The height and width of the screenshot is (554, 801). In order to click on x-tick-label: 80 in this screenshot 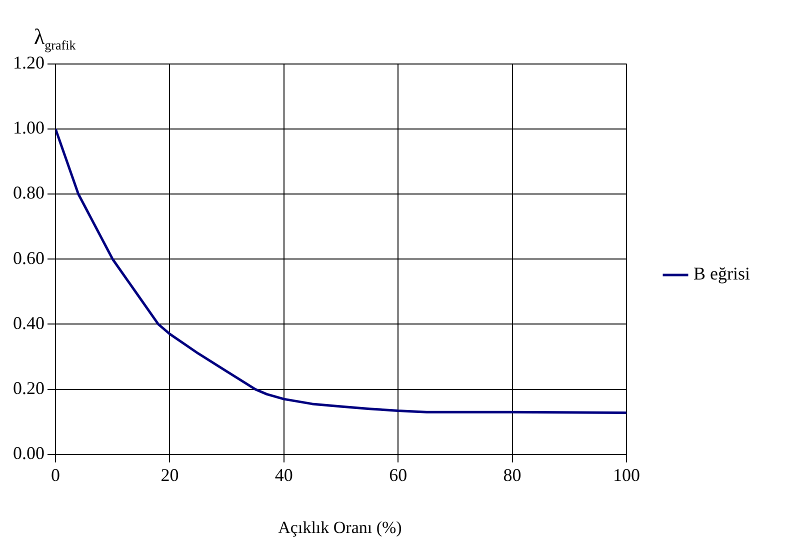, I will do `click(512, 474)`.